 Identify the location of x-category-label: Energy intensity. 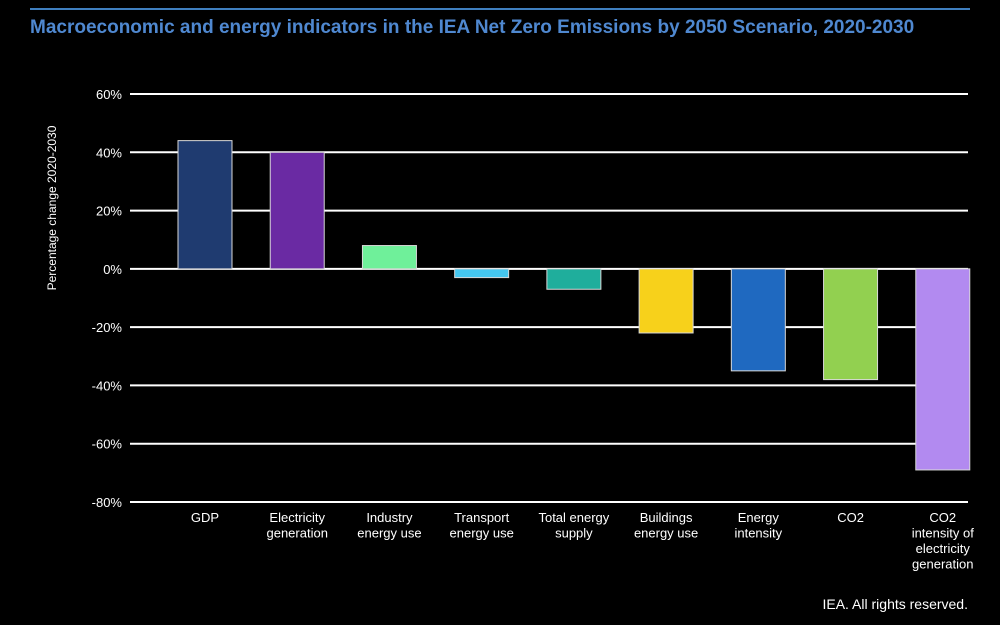
(758, 525).